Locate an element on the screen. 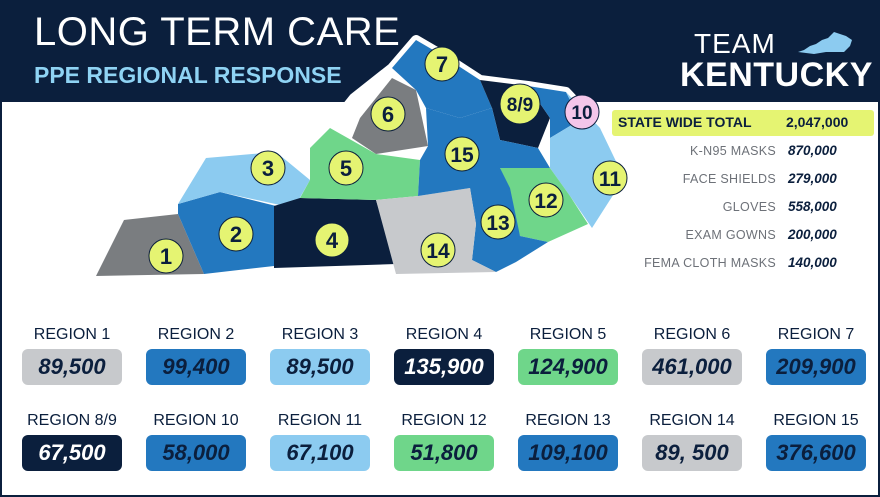 This screenshot has width=880, height=497. region-badge-8-9-label: 8/9 is located at coordinates (520, 105).